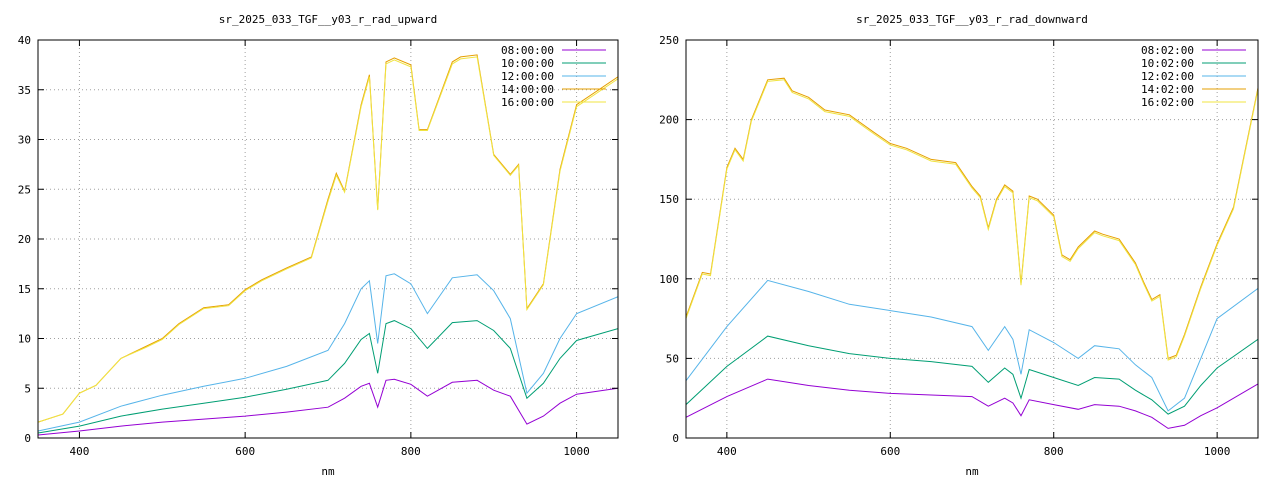 The height and width of the screenshot is (480, 1280). Describe the element at coordinates (669, 40) in the screenshot. I see `y-tick-label: 250` at that location.